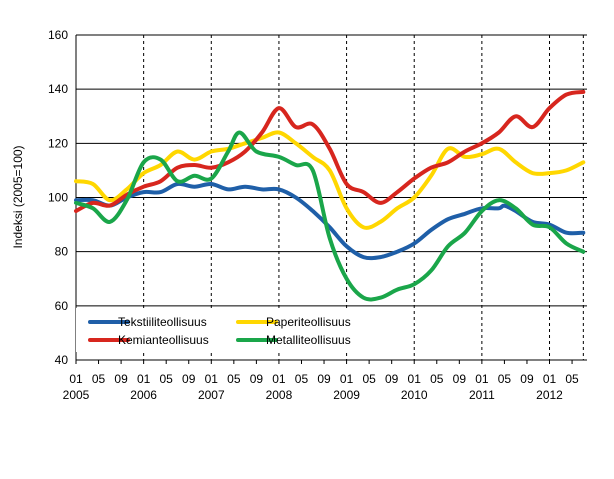  I want to click on legend-label-3: Metalliteollisuus, so click(308, 340).